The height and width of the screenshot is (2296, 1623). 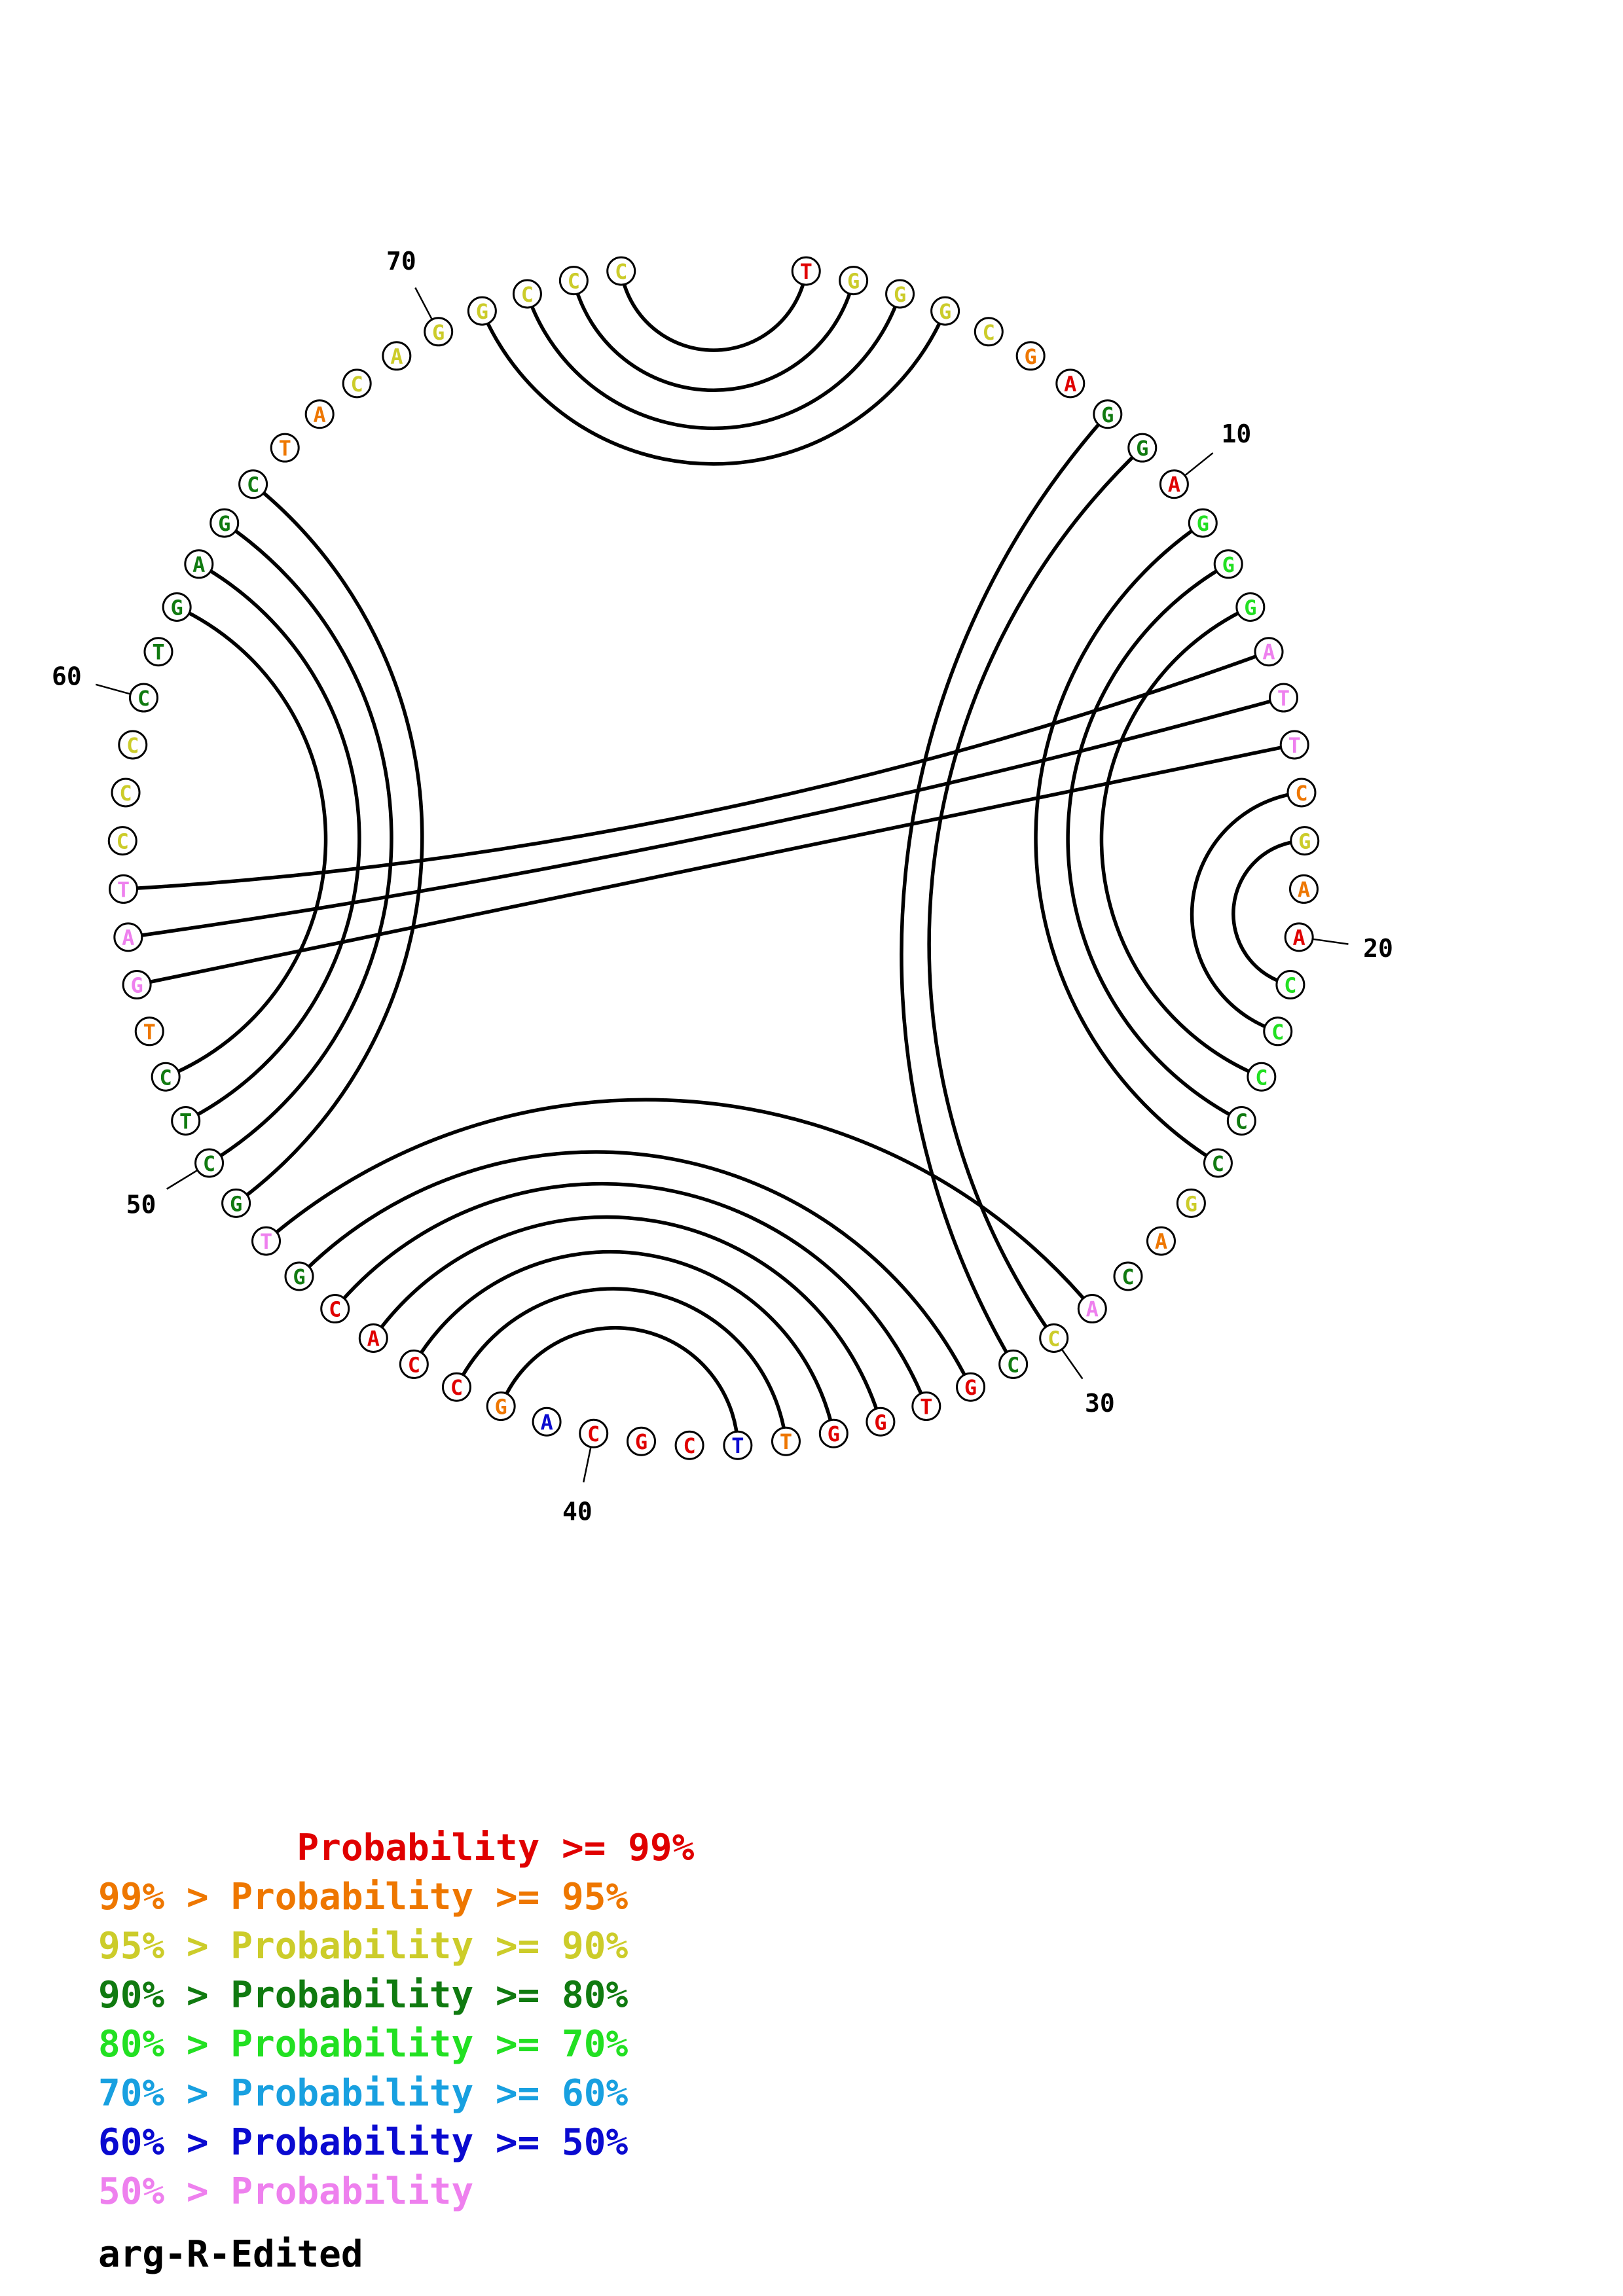 I want to click on nucleotide-59: C, so click(x=133, y=745).